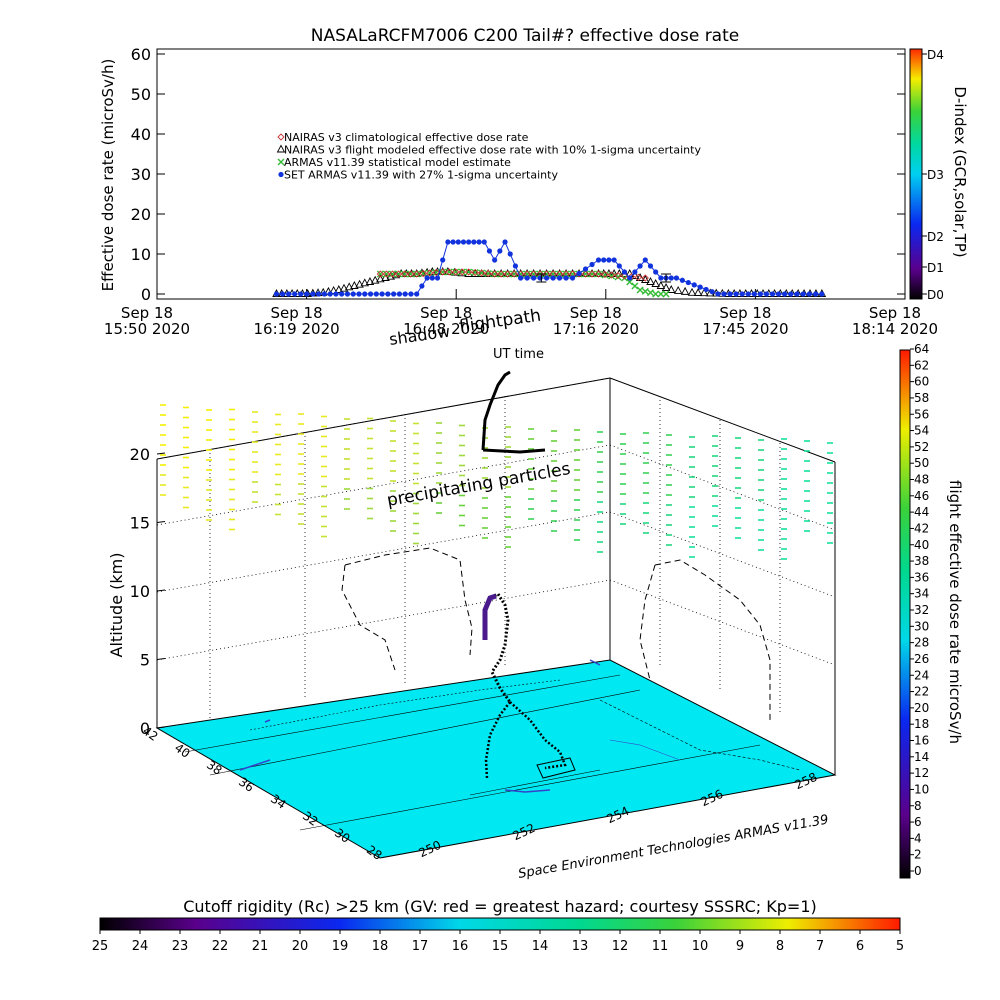  I want to click on x-tick-label-time: 18:14 2020, so click(895, 329).